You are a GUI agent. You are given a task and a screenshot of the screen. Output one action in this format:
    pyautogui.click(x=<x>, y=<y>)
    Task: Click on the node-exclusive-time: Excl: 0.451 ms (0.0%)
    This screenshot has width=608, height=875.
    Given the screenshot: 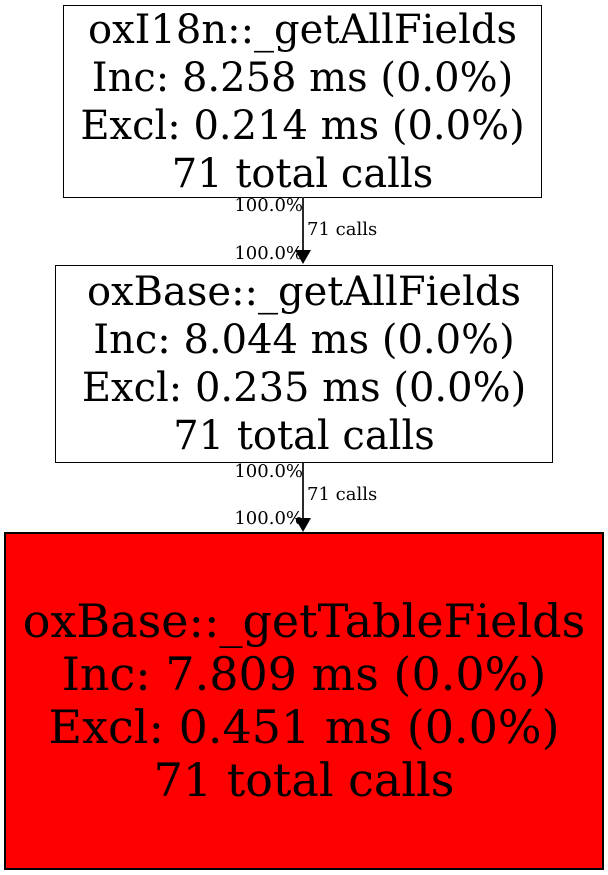 What is the action you would take?
    pyautogui.click(x=304, y=727)
    